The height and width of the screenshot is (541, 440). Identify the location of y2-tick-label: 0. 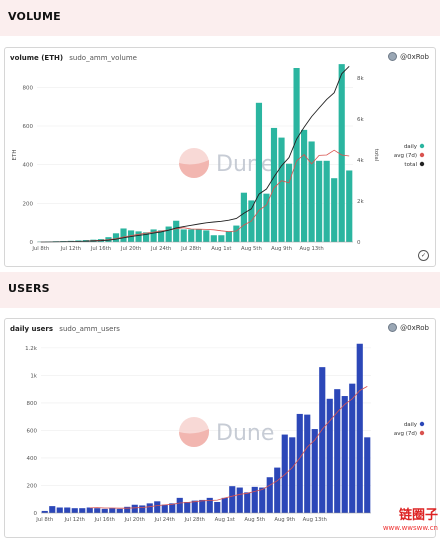
(359, 243).